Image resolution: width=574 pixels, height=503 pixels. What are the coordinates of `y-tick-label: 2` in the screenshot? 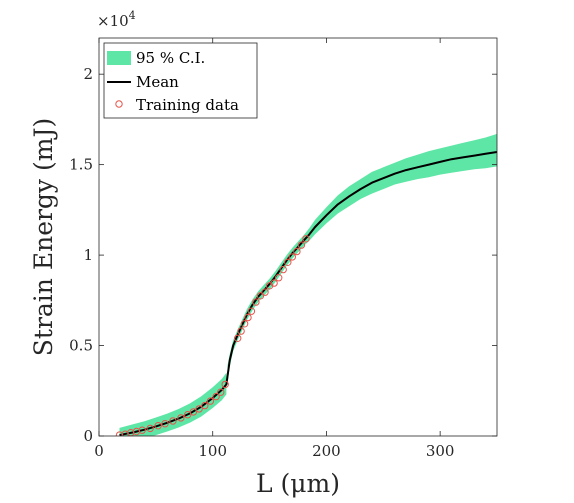 It's located at (88, 74).